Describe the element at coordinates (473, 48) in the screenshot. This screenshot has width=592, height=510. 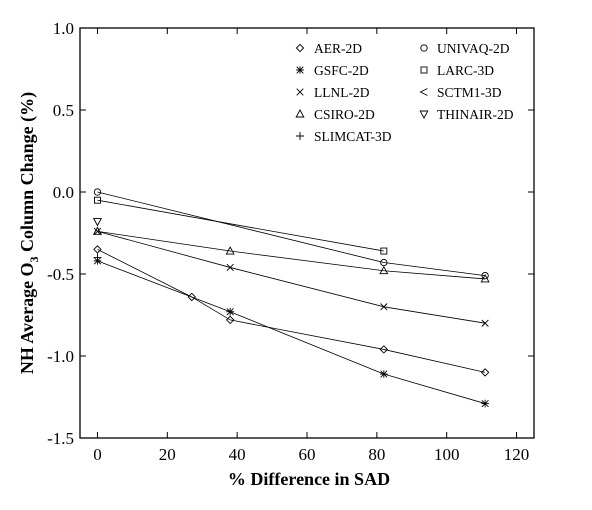
I see `legend-label-univaq-2d: UNIVAQ-2D` at that location.